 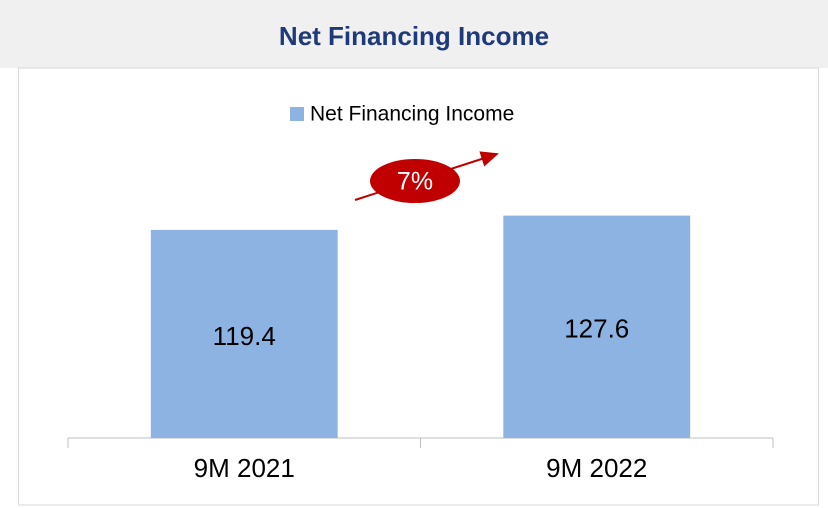 I want to click on header-band, so click(x=414, y=34).